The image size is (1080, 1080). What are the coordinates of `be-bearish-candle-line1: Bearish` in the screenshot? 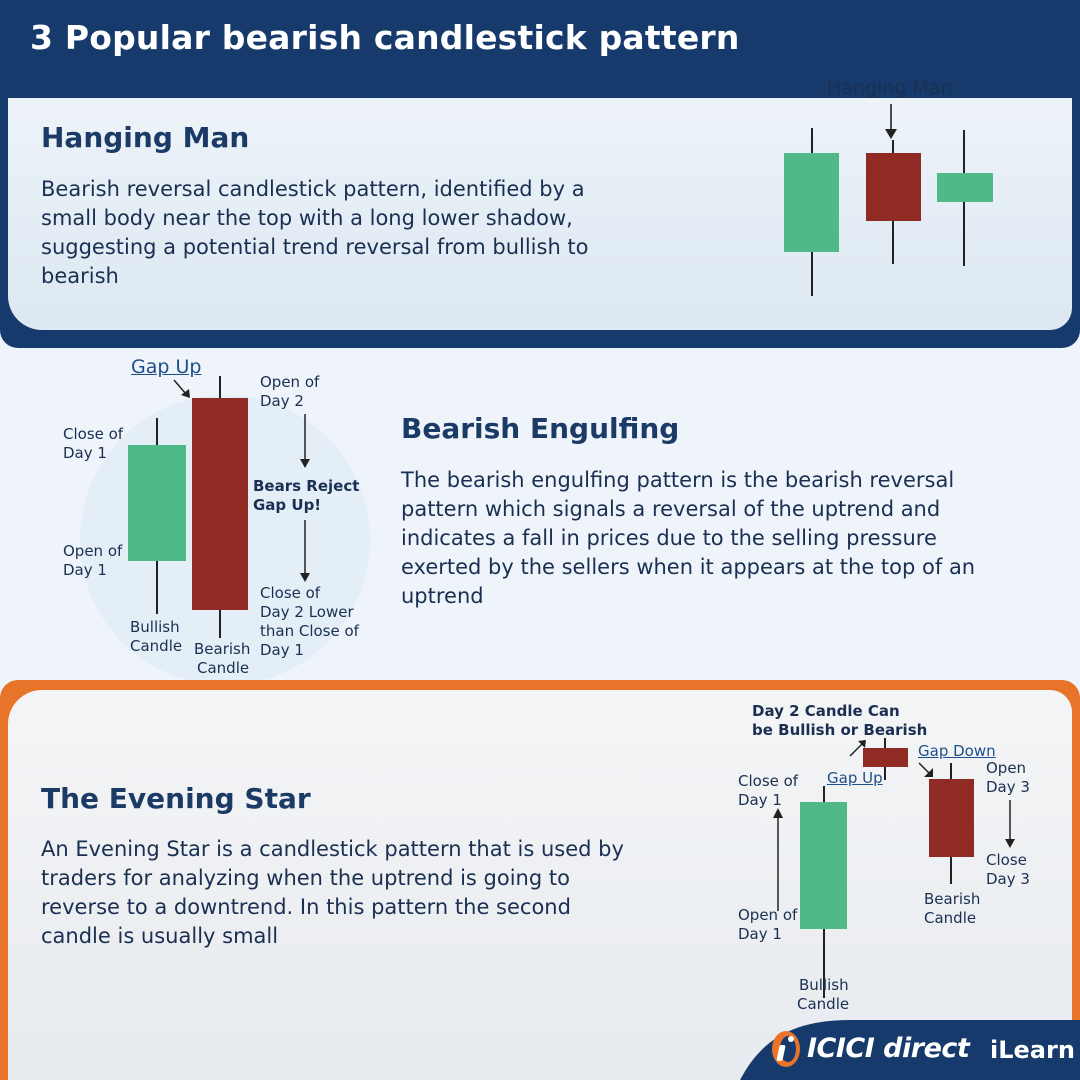 It's located at (222, 649).